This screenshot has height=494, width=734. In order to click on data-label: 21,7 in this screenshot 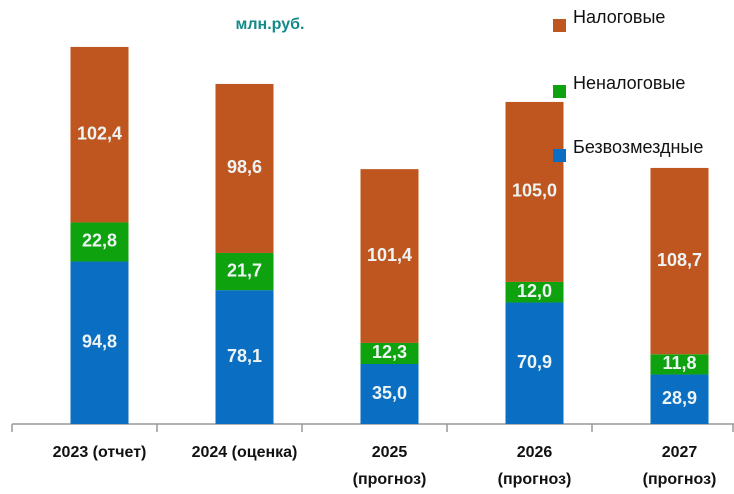, I will do `click(244, 270)`.